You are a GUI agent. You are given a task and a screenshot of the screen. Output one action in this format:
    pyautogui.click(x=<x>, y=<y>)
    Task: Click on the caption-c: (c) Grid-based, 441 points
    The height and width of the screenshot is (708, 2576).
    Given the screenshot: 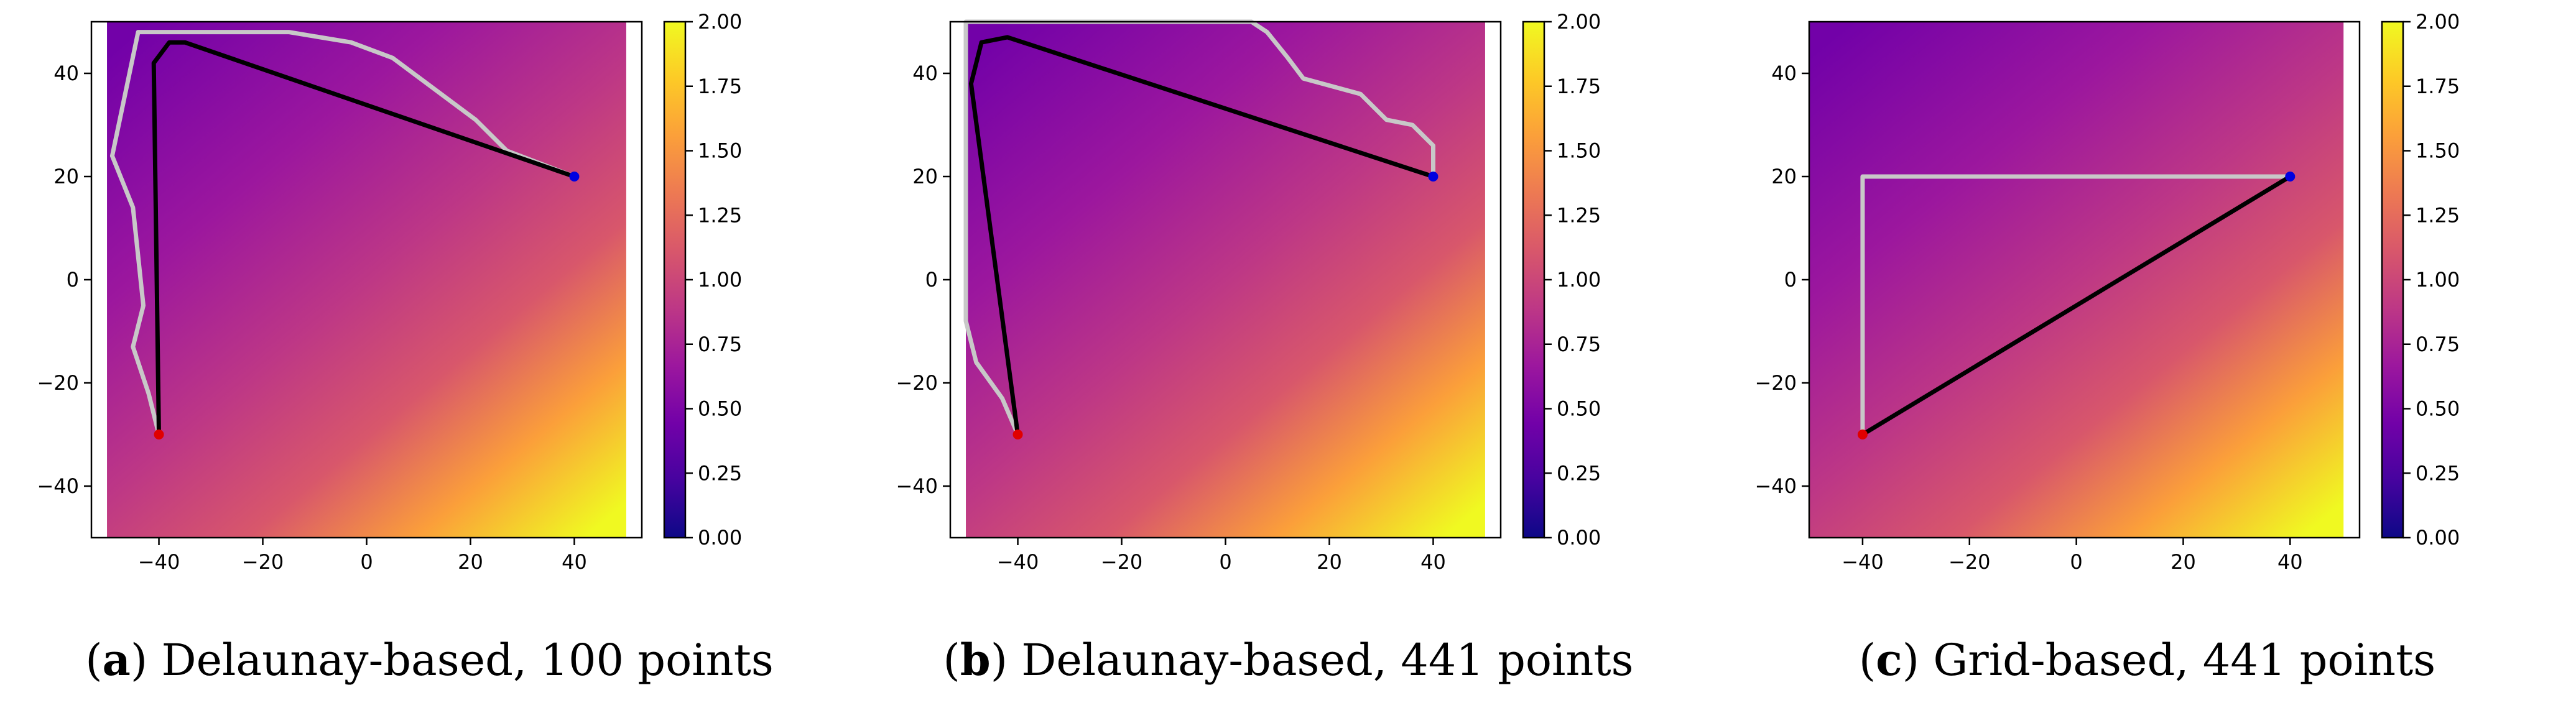 What is the action you would take?
    pyautogui.click(x=2147, y=660)
    